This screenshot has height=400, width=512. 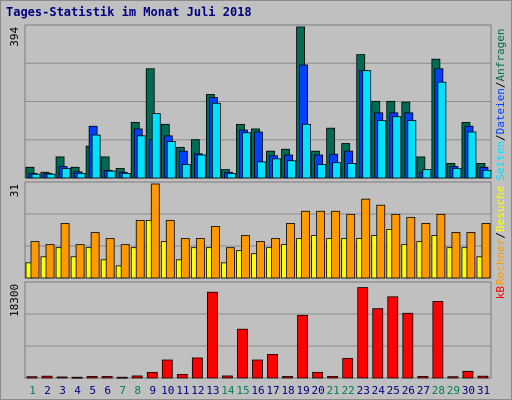 What do you see at coordinates (212, 390) in the screenshot?
I see `day-label-13: 13` at bounding box center [212, 390].